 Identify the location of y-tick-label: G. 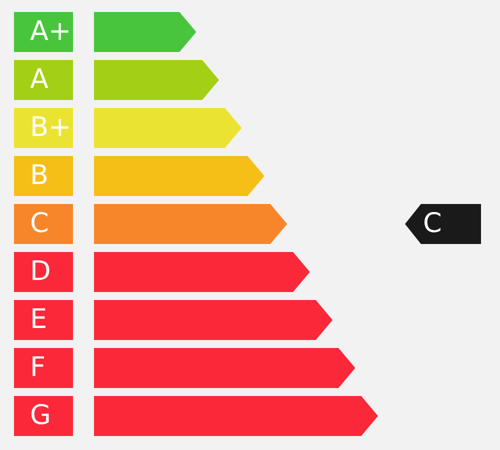
(40, 416).